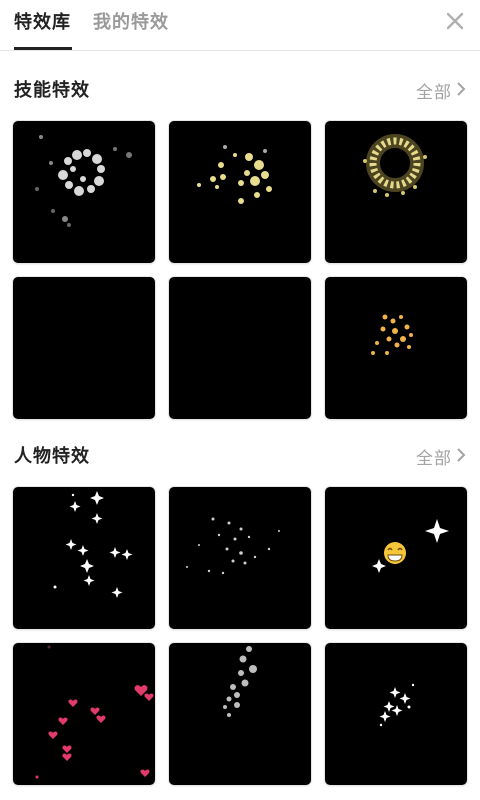  What do you see at coordinates (392, 334) in the screenshot?
I see `amber-sparks-preview` at bounding box center [392, 334].